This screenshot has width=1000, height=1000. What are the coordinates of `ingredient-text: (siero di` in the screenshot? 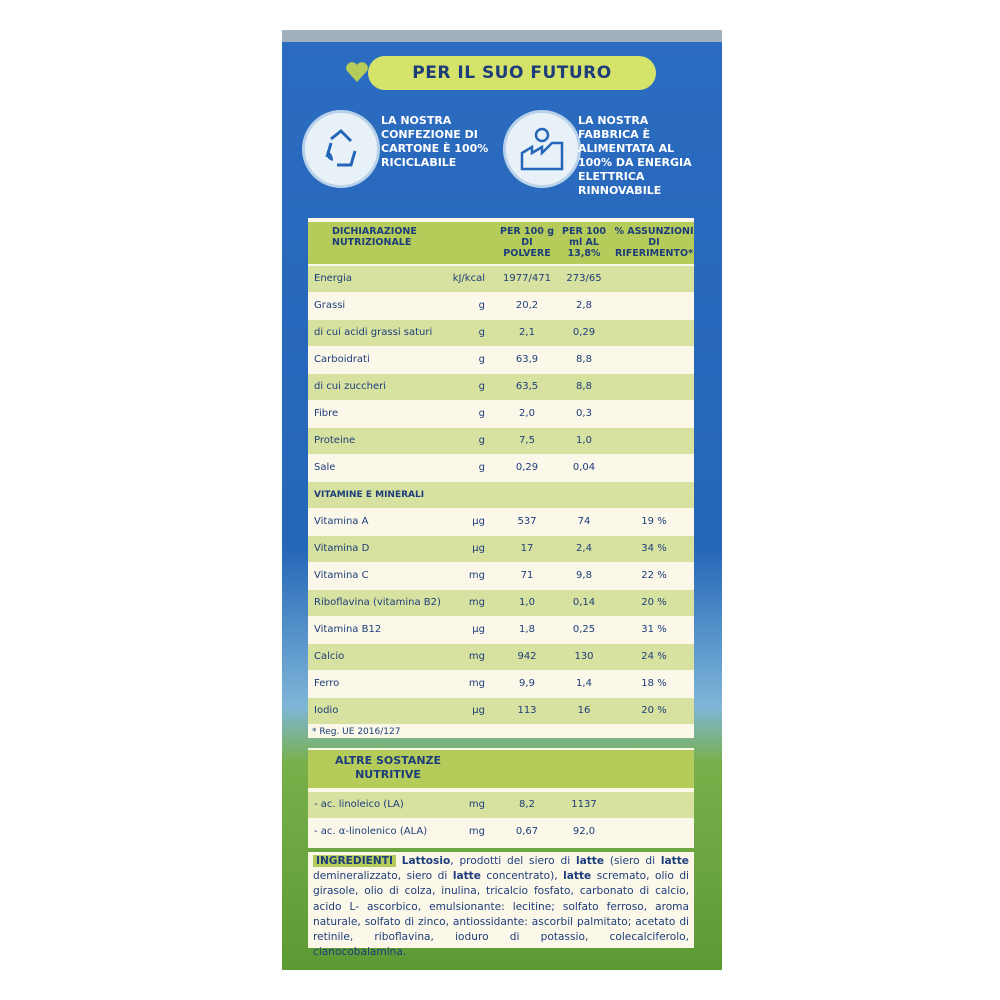 It's located at (632, 861).